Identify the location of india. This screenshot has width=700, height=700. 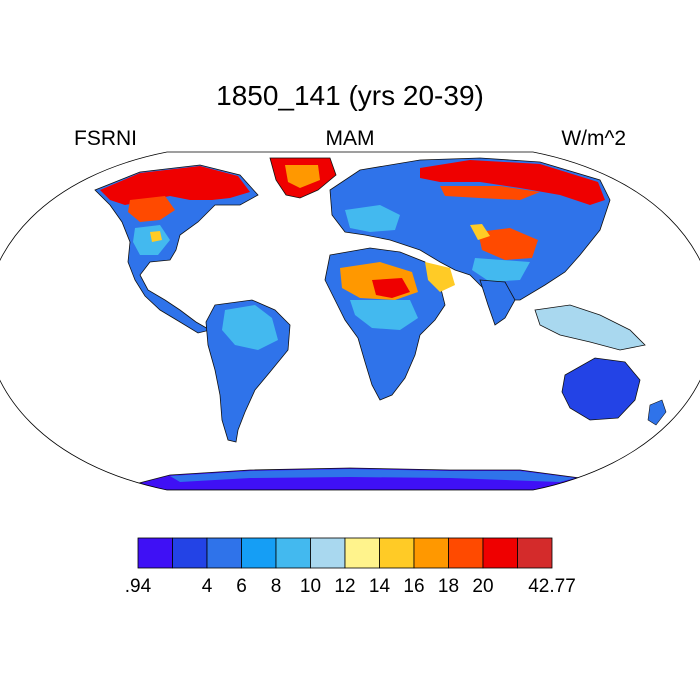
(497, 302).